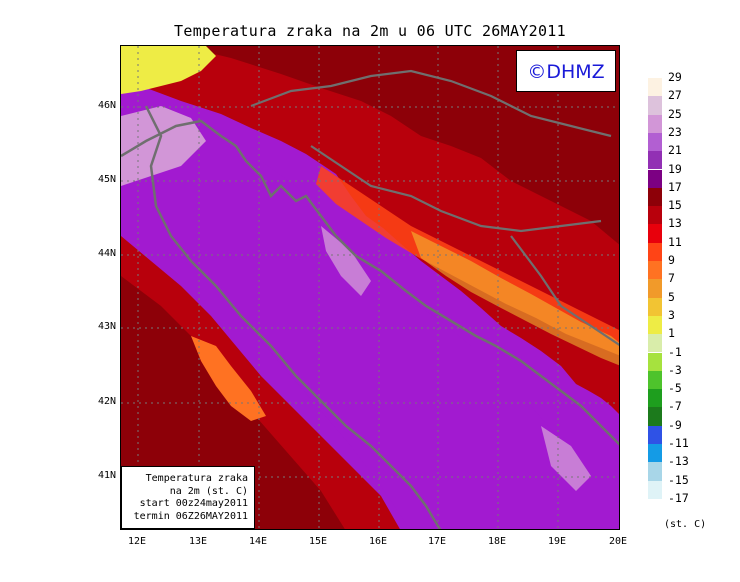 The height and width of the screenshot is (582, 740). What do you see at coordinates (675, 388) in the screenshot?
I see `legend-label: -5` at bounding box center [675, 388].